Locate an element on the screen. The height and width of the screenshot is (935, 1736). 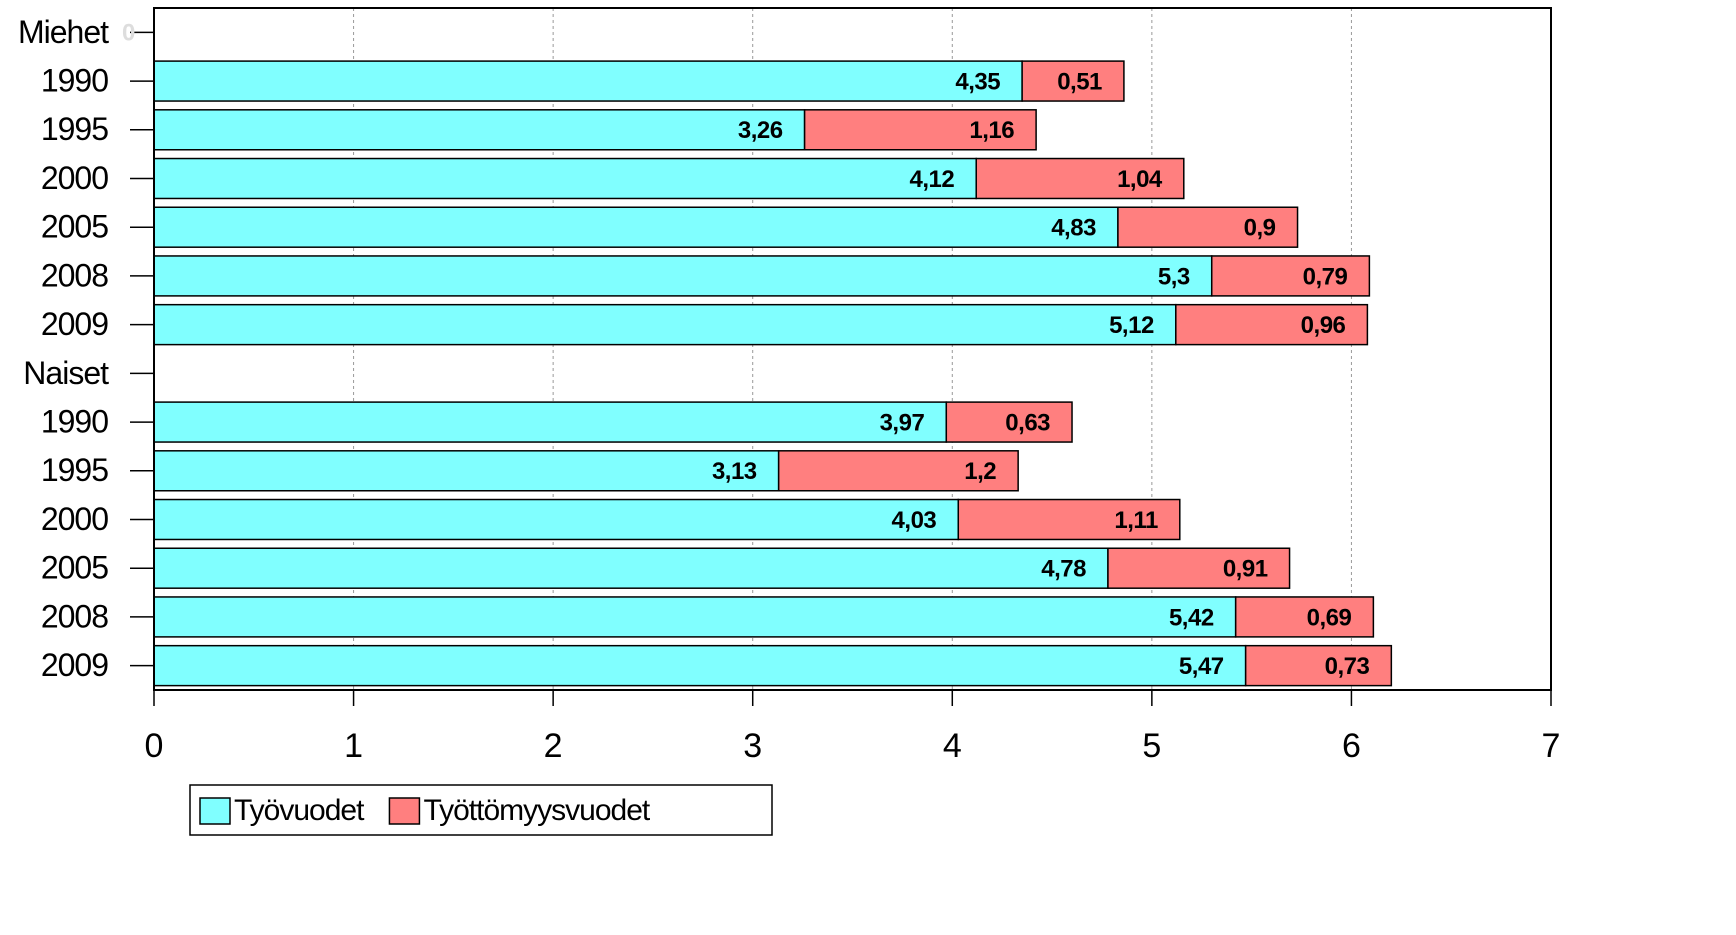
data-label: 0,79 is located at coordinates (1325, 276).